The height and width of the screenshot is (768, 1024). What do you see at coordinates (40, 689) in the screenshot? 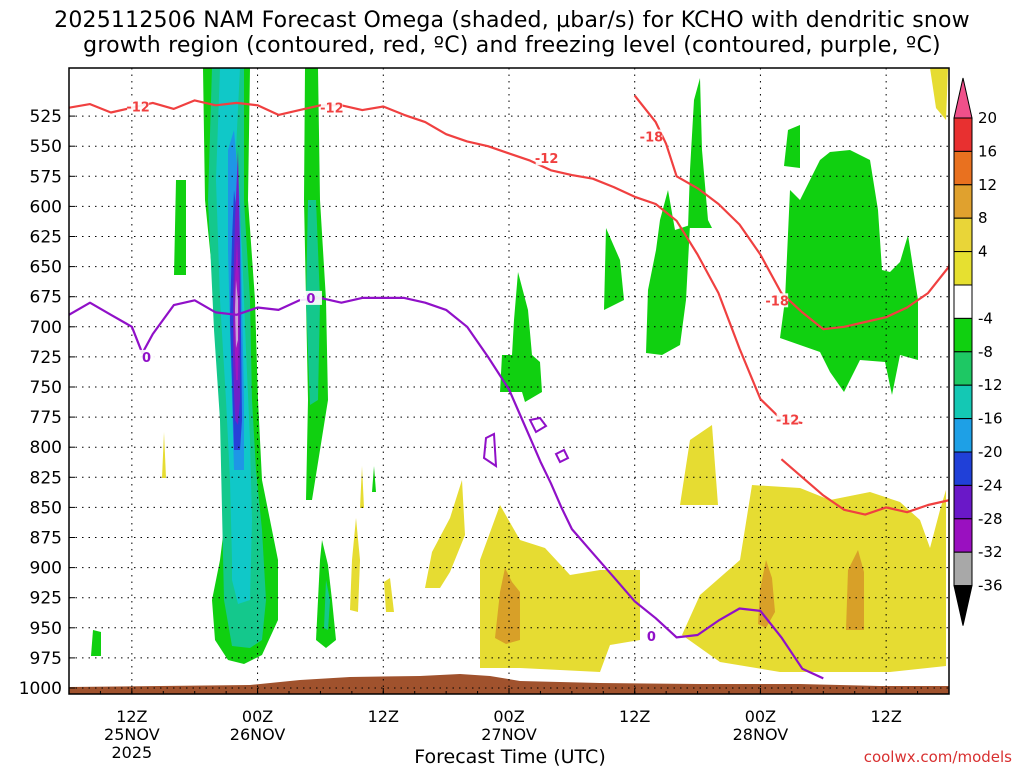
I see `y-tick-label-1000: 1000` at bounding box center [40, 689].